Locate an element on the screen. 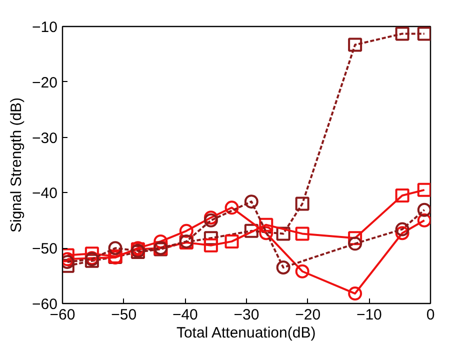 This screenshot has height=355, width=474. x-axis-title: Total Attenuation(dB) is located at coordinates (246, 333).